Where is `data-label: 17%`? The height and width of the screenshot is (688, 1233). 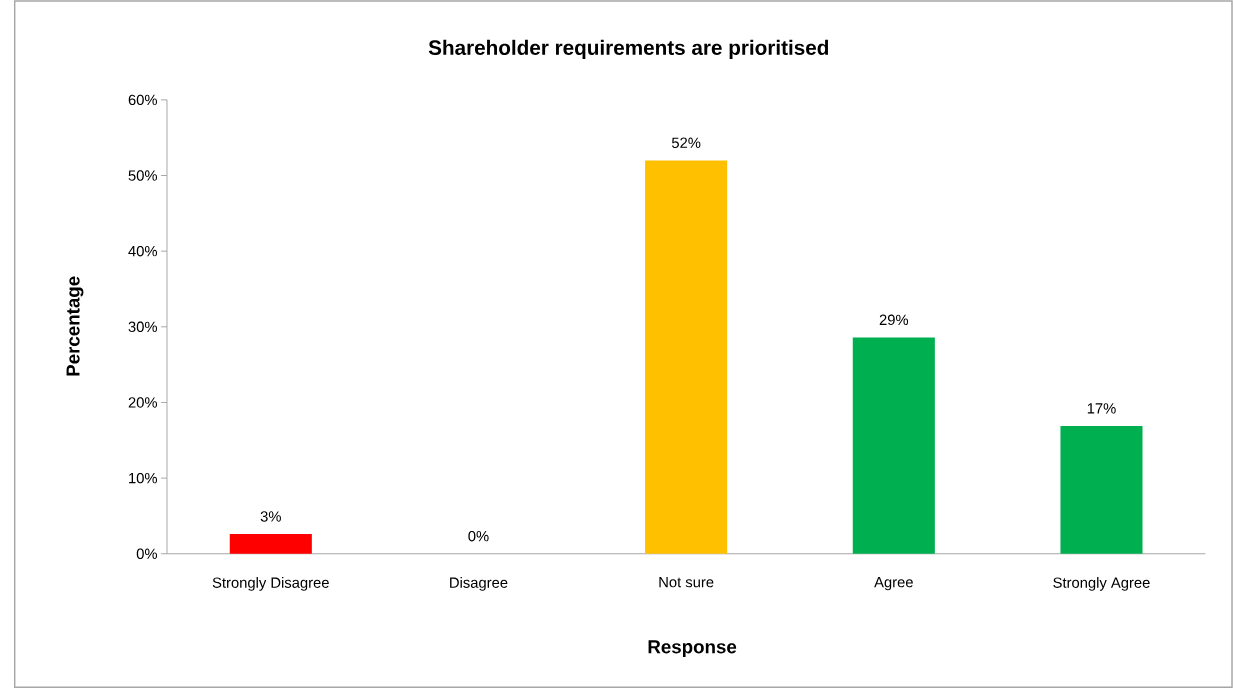 data-label: 17% is located at coordinates (1101, 408).